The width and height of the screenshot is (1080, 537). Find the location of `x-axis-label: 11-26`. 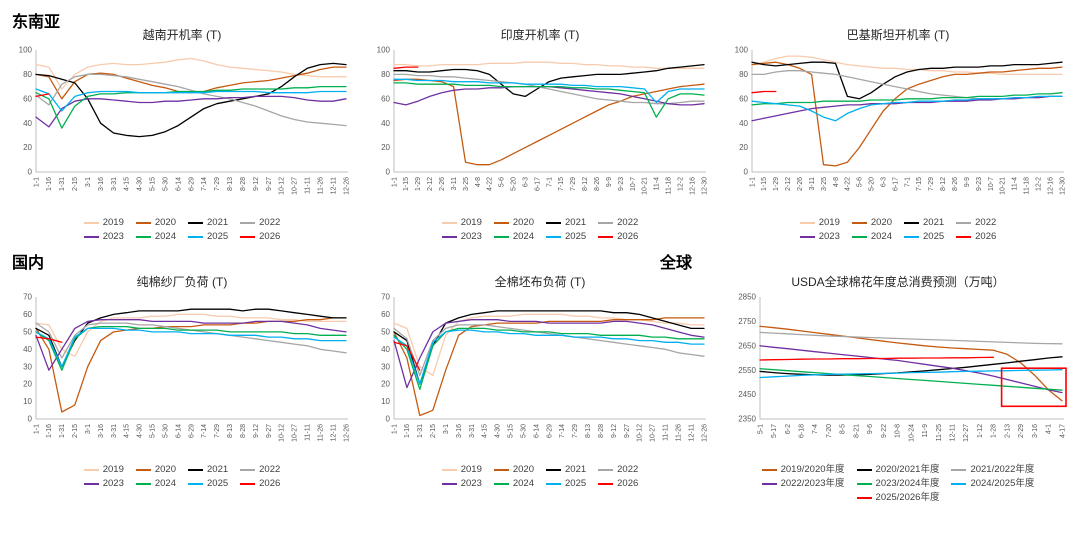

x-axis-label: 11-26 is located at coordinates (320, 185).